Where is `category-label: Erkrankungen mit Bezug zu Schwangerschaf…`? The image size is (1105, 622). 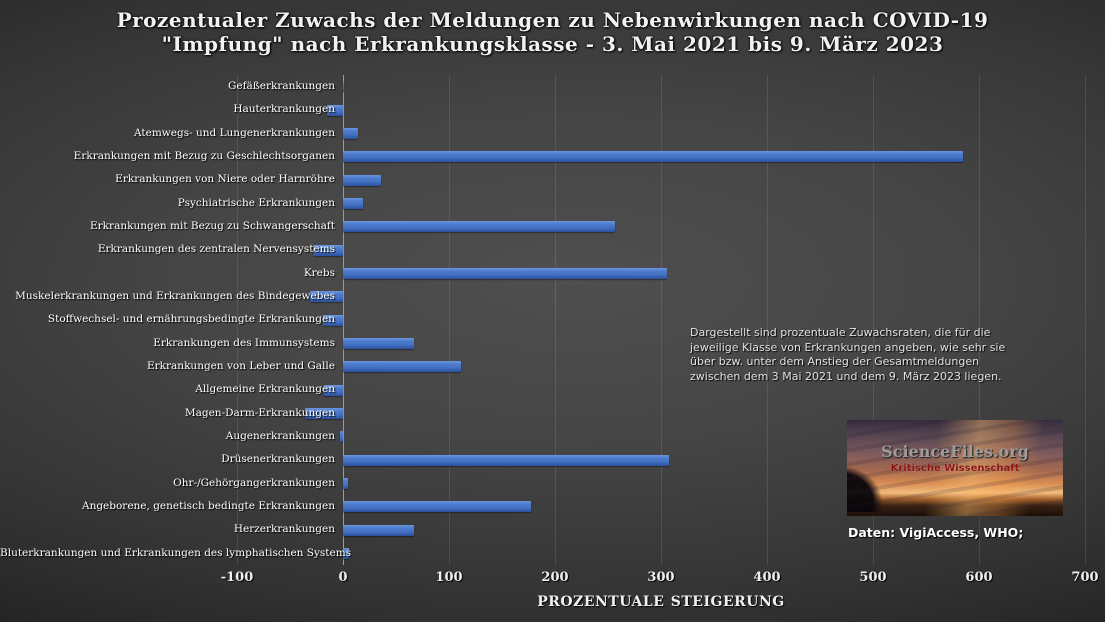 category-label: Erkrankungen mit Bezug zu Schwangerschaf… is located at coordinates (212, 226).